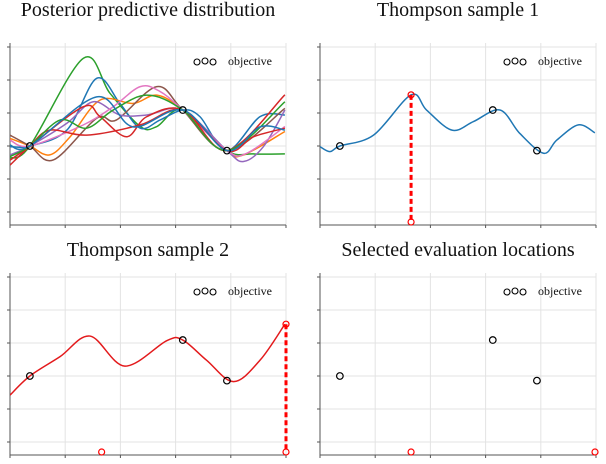  What do you see at coordinates (102, 452) in the screenshot?
I see `previous-selected-marker` at bounding box center [102, 452].